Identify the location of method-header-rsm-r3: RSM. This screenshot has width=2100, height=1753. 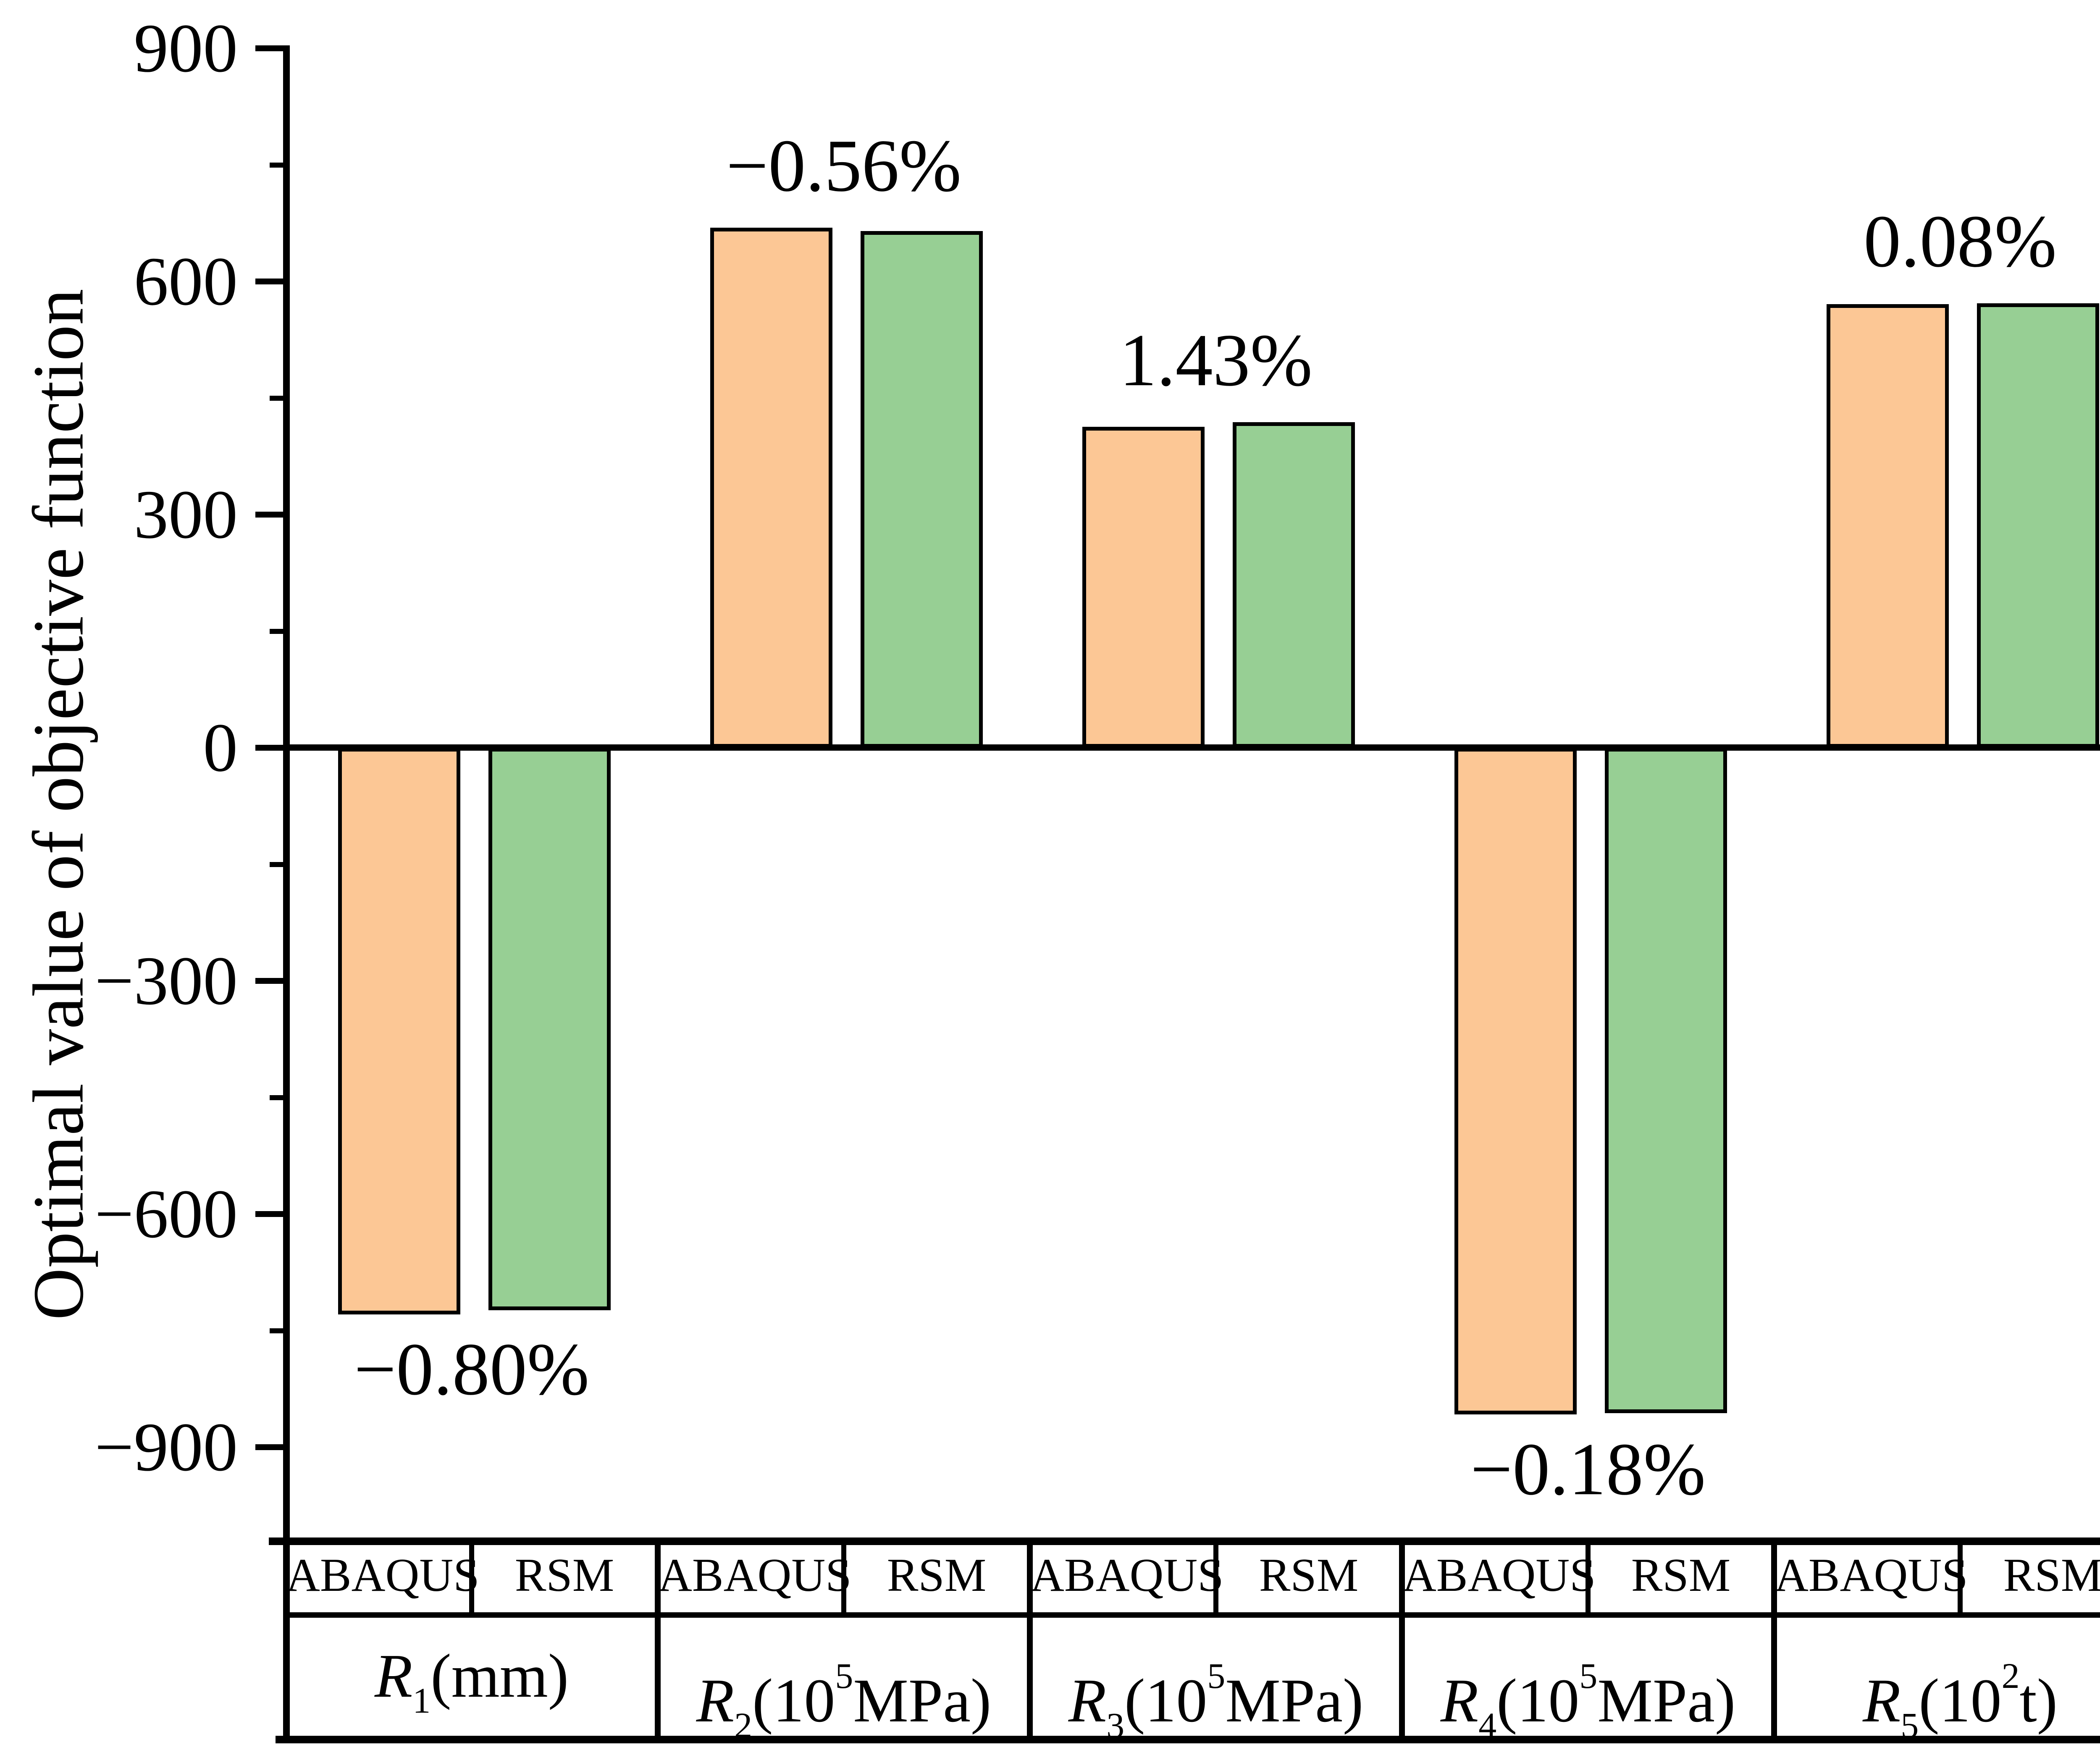
(1309, 1575).